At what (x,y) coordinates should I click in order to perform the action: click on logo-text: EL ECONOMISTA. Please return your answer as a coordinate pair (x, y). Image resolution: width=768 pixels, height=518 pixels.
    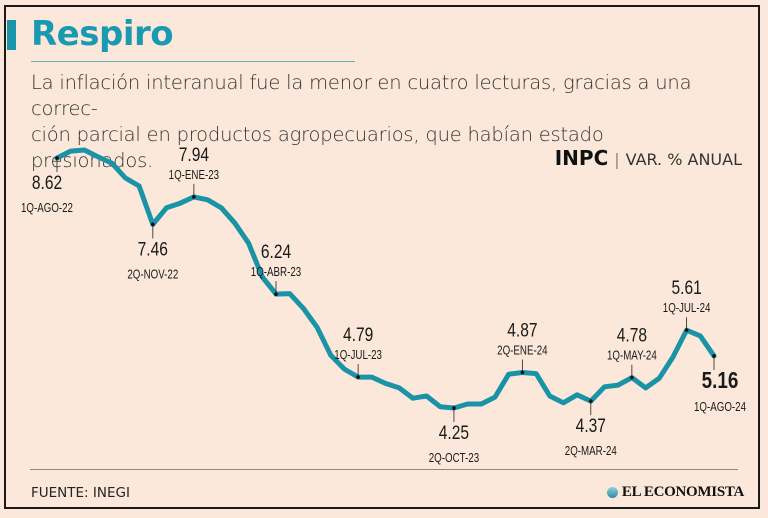
    Looking at the image, I should click on (682, 492).